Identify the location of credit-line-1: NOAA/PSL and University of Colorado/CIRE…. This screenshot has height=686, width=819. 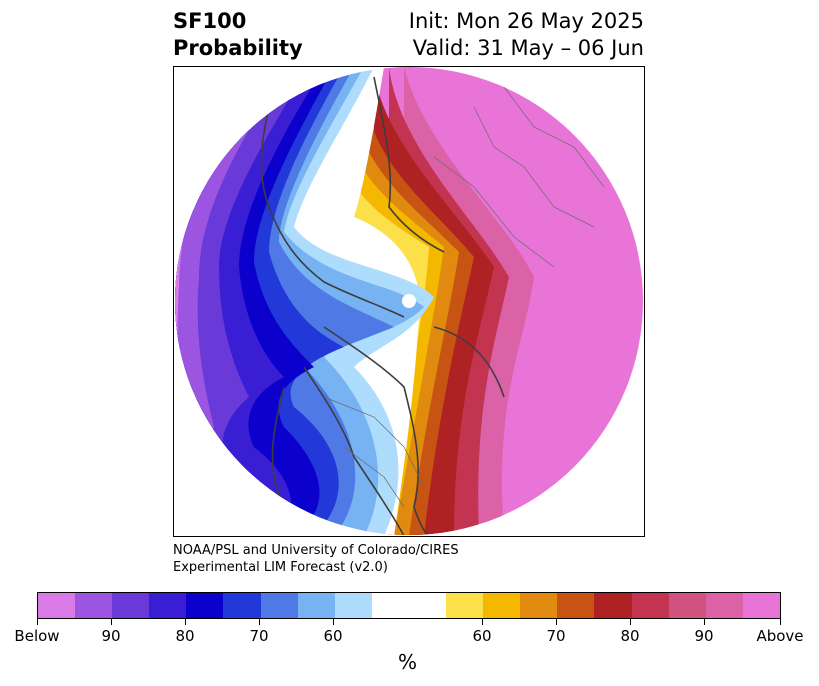
(316, 550).